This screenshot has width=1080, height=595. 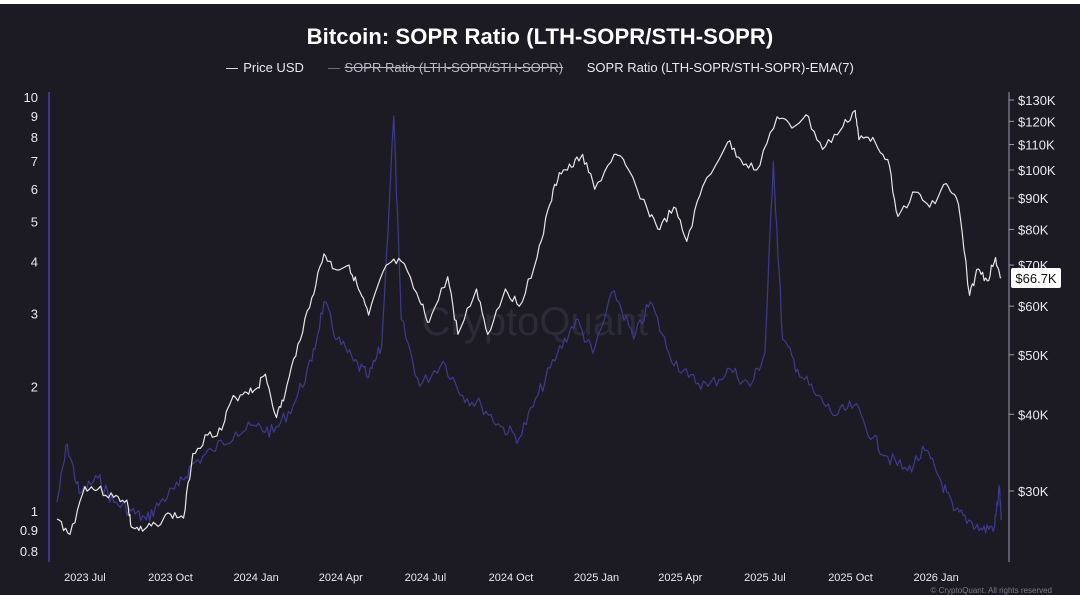 I want to click on x-axis-tick-label: 2025 Jan, so click(x=596, y=578).